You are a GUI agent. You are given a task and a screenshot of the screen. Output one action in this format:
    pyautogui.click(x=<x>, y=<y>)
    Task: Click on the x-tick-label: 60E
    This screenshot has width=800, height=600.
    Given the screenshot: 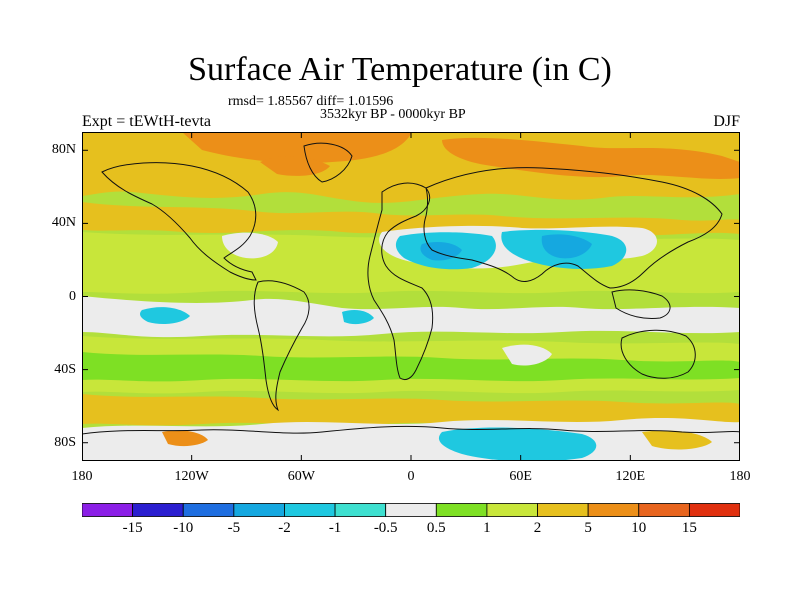 What is the action you would take?
    pyautogui.click(x=520, y=476)
    